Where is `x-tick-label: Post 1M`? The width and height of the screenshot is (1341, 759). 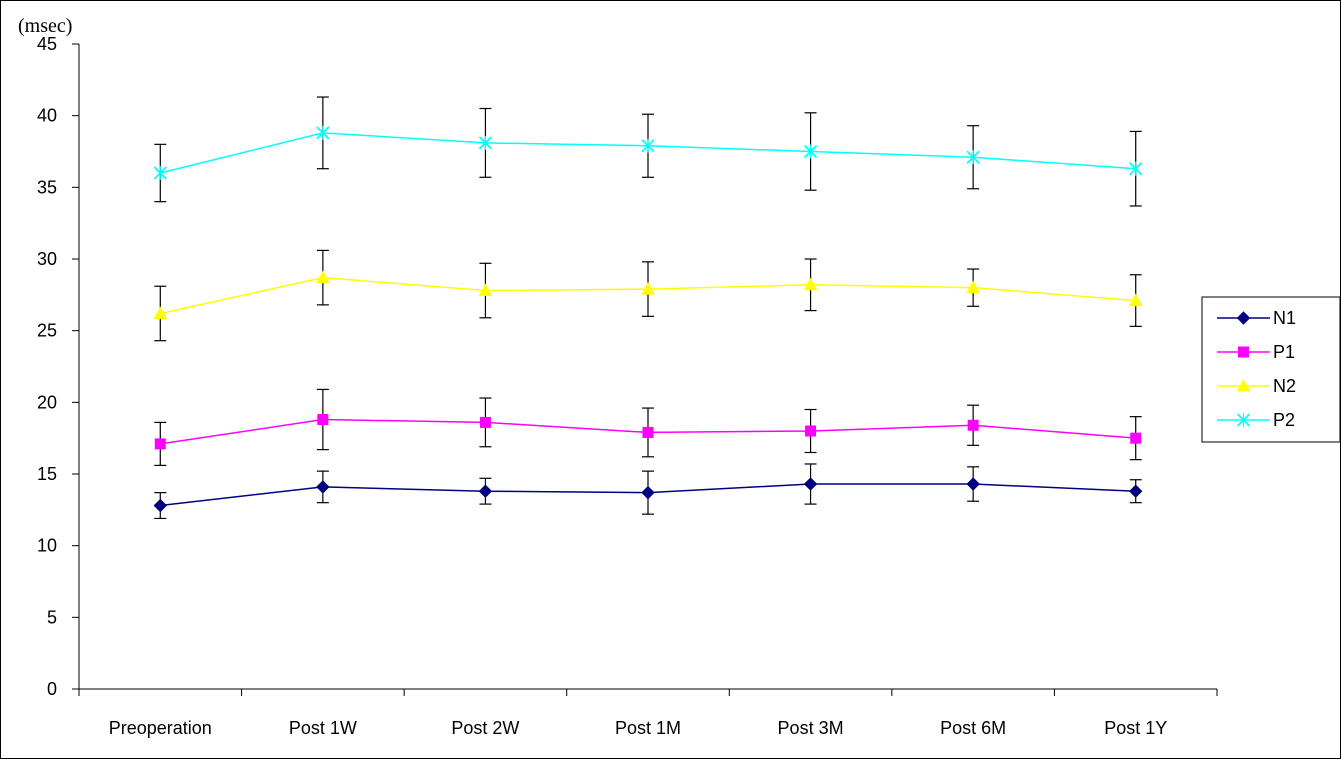
x-tick-label: Post 1M is located at coordinates (648, 728).